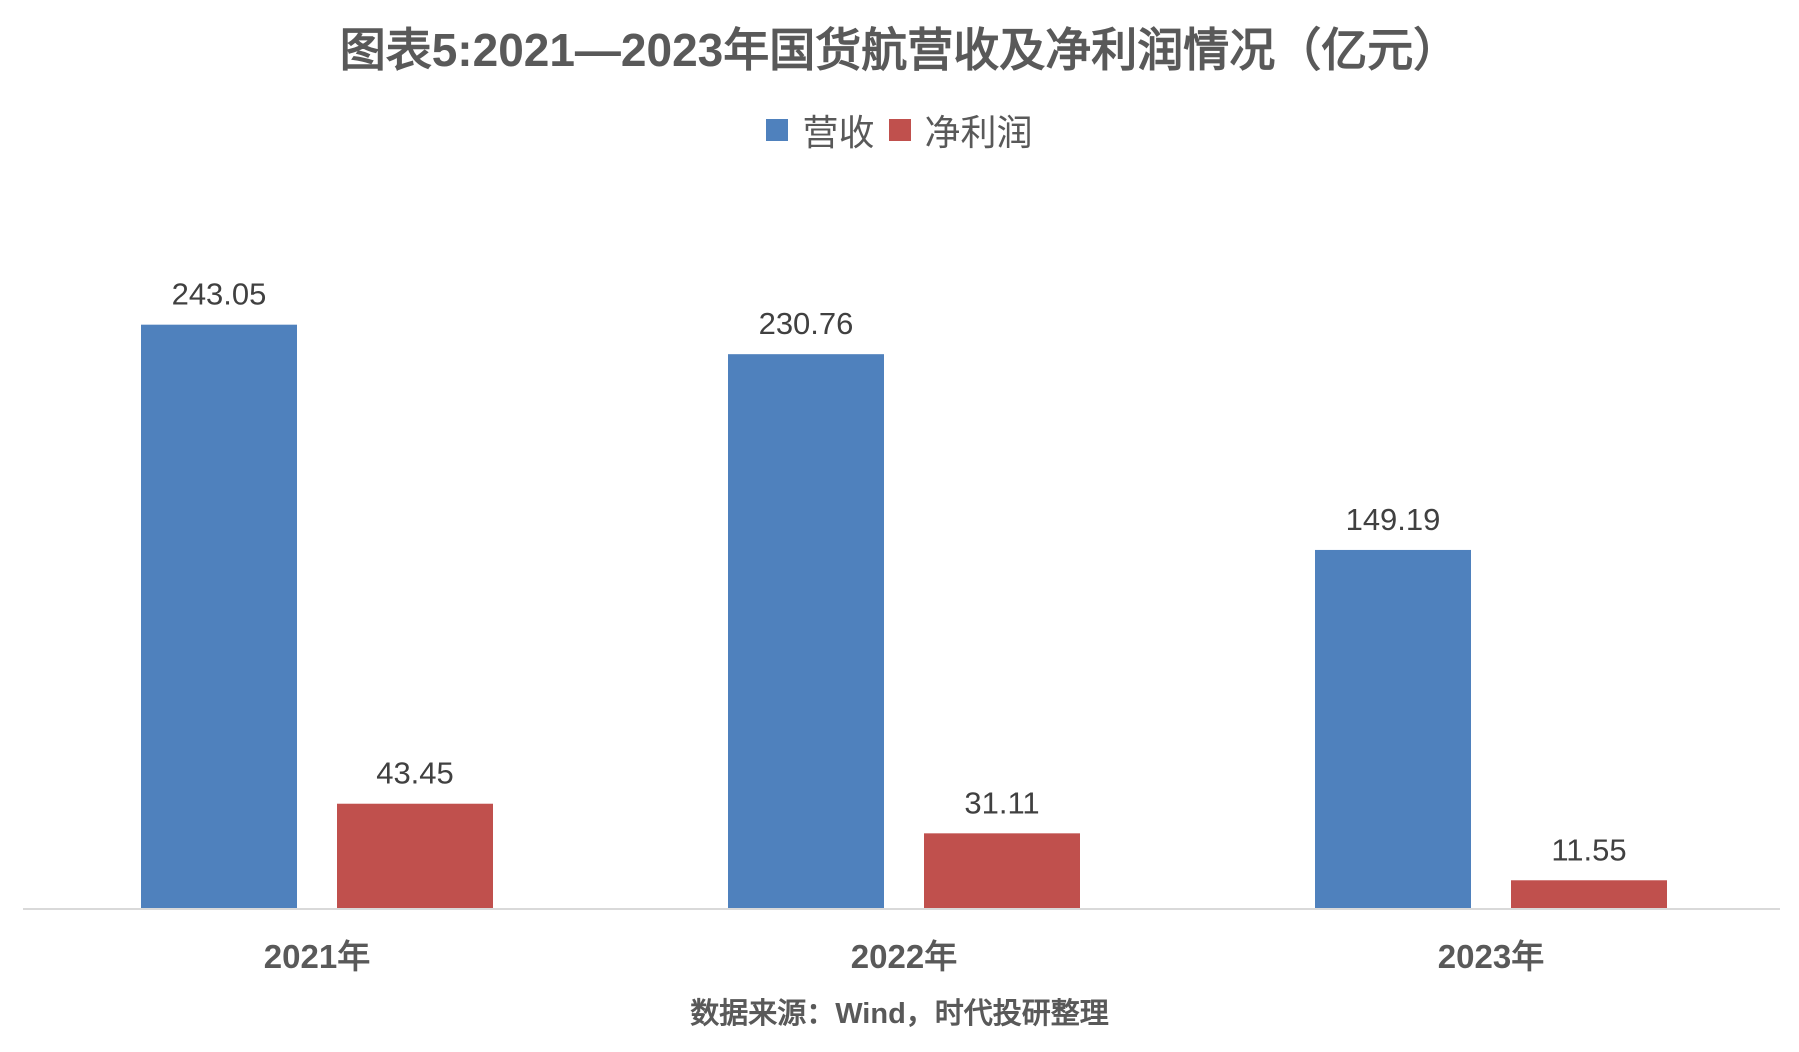 This screenshot has height=1052, width=1799. What do you see at coordinates (904, 956) in the screenshot?
I see `x-tick-label: 2022年` at bounding box center [904, 956].